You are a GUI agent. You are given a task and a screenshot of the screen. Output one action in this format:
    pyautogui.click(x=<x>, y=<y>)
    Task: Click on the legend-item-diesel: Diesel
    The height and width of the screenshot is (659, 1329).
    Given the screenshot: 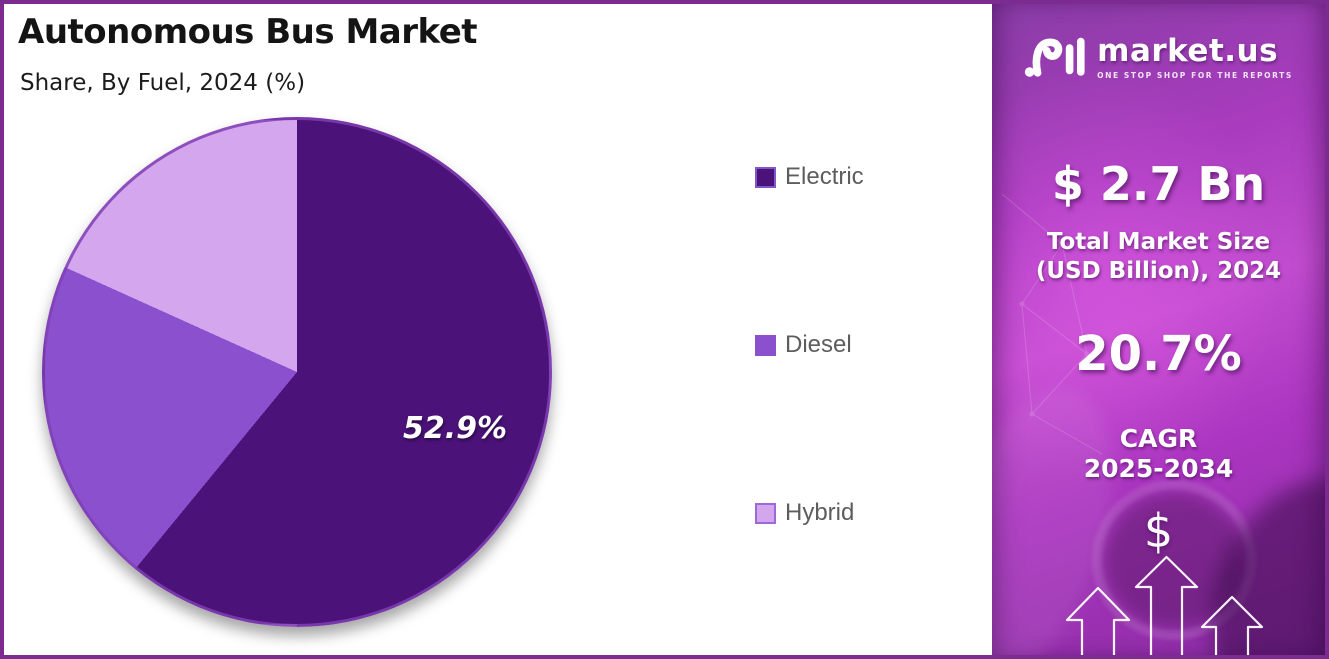 What is the action you would take?
    pyautogui.click(x=803, y=344)
    